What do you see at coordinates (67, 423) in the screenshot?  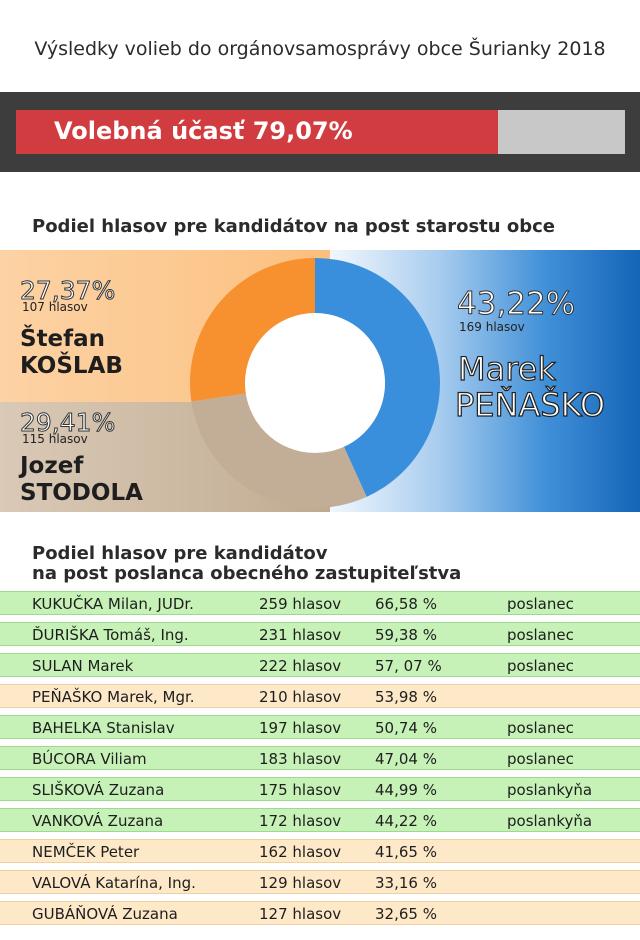 I see `stodola-percent: 29,41%` at bounding box center [67, 423].